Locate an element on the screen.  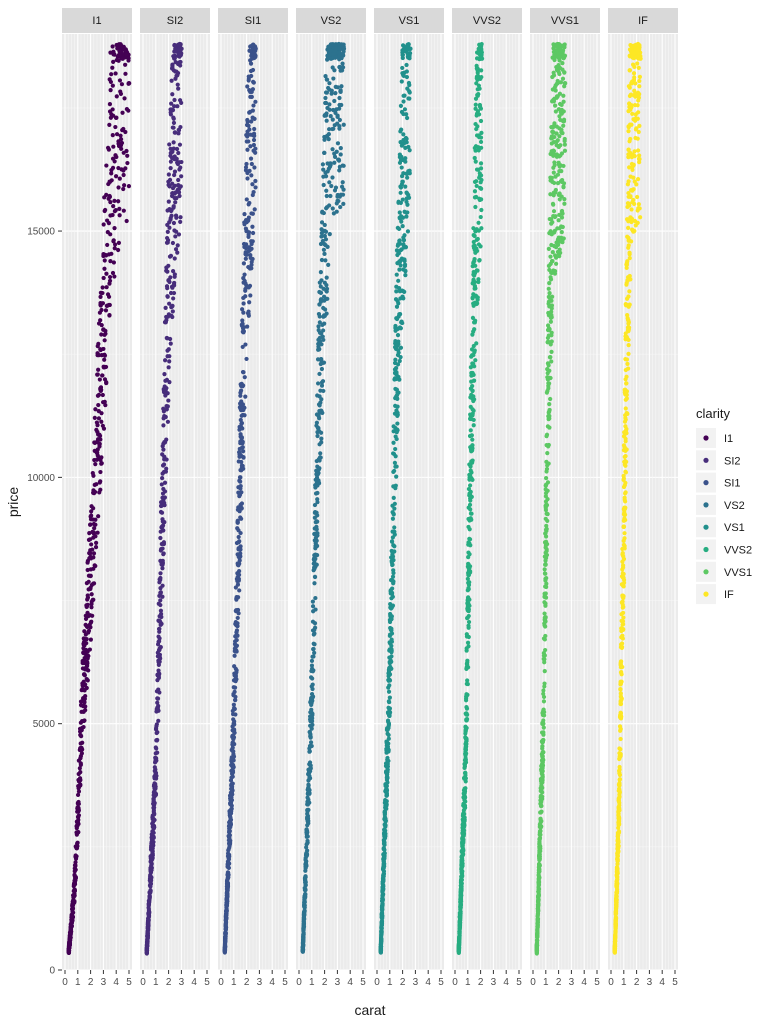
x-tick-label: 4 is located at coordinates (350, 982).